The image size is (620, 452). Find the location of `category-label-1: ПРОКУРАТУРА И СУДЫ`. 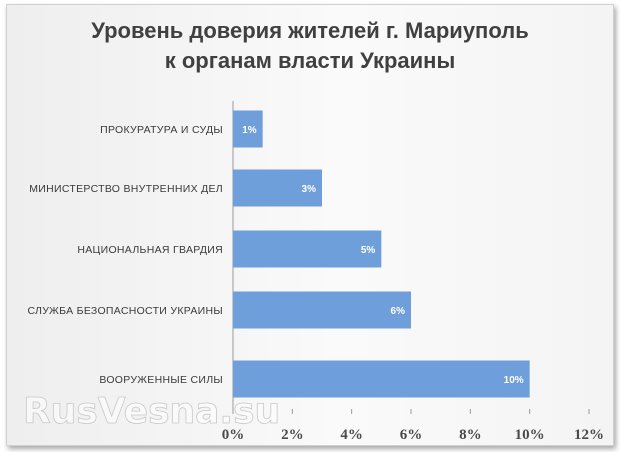

category-label-1: ПРОКУРАТУРА И СУДЫ is located at coordinates (161, 130).